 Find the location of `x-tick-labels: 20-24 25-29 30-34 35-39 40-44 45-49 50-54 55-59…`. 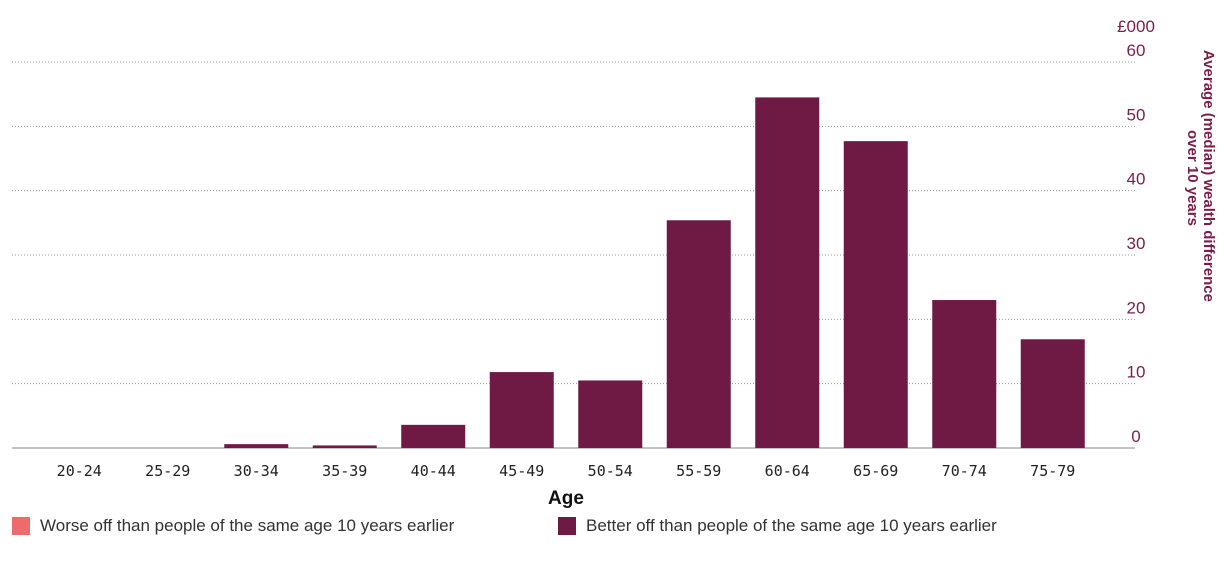

x-tick-labels: 20-24 25-29 30-34 35-39 40-44 45-49 50-54 55-59… is located at coordinates (566, 471).